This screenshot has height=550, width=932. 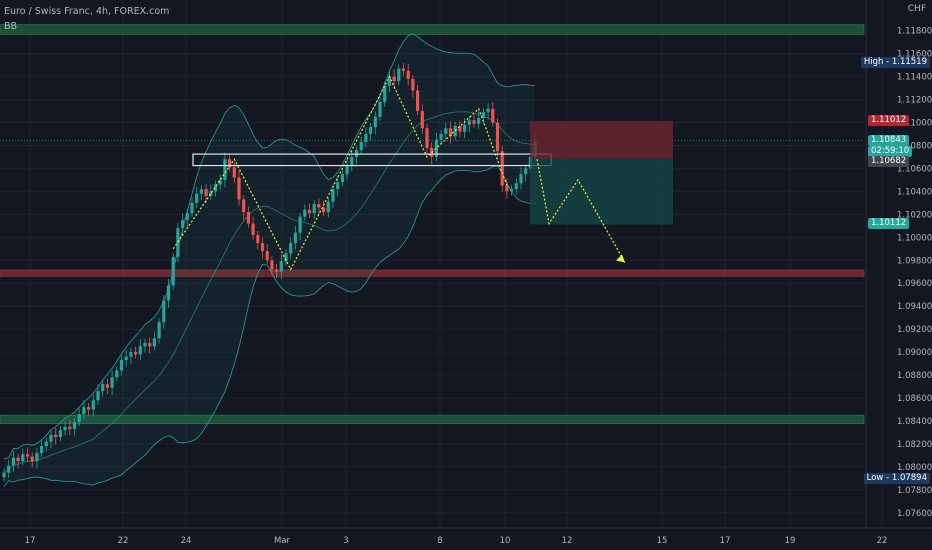 I want to click on indicator-label: BB, so click(x=11, y=26).